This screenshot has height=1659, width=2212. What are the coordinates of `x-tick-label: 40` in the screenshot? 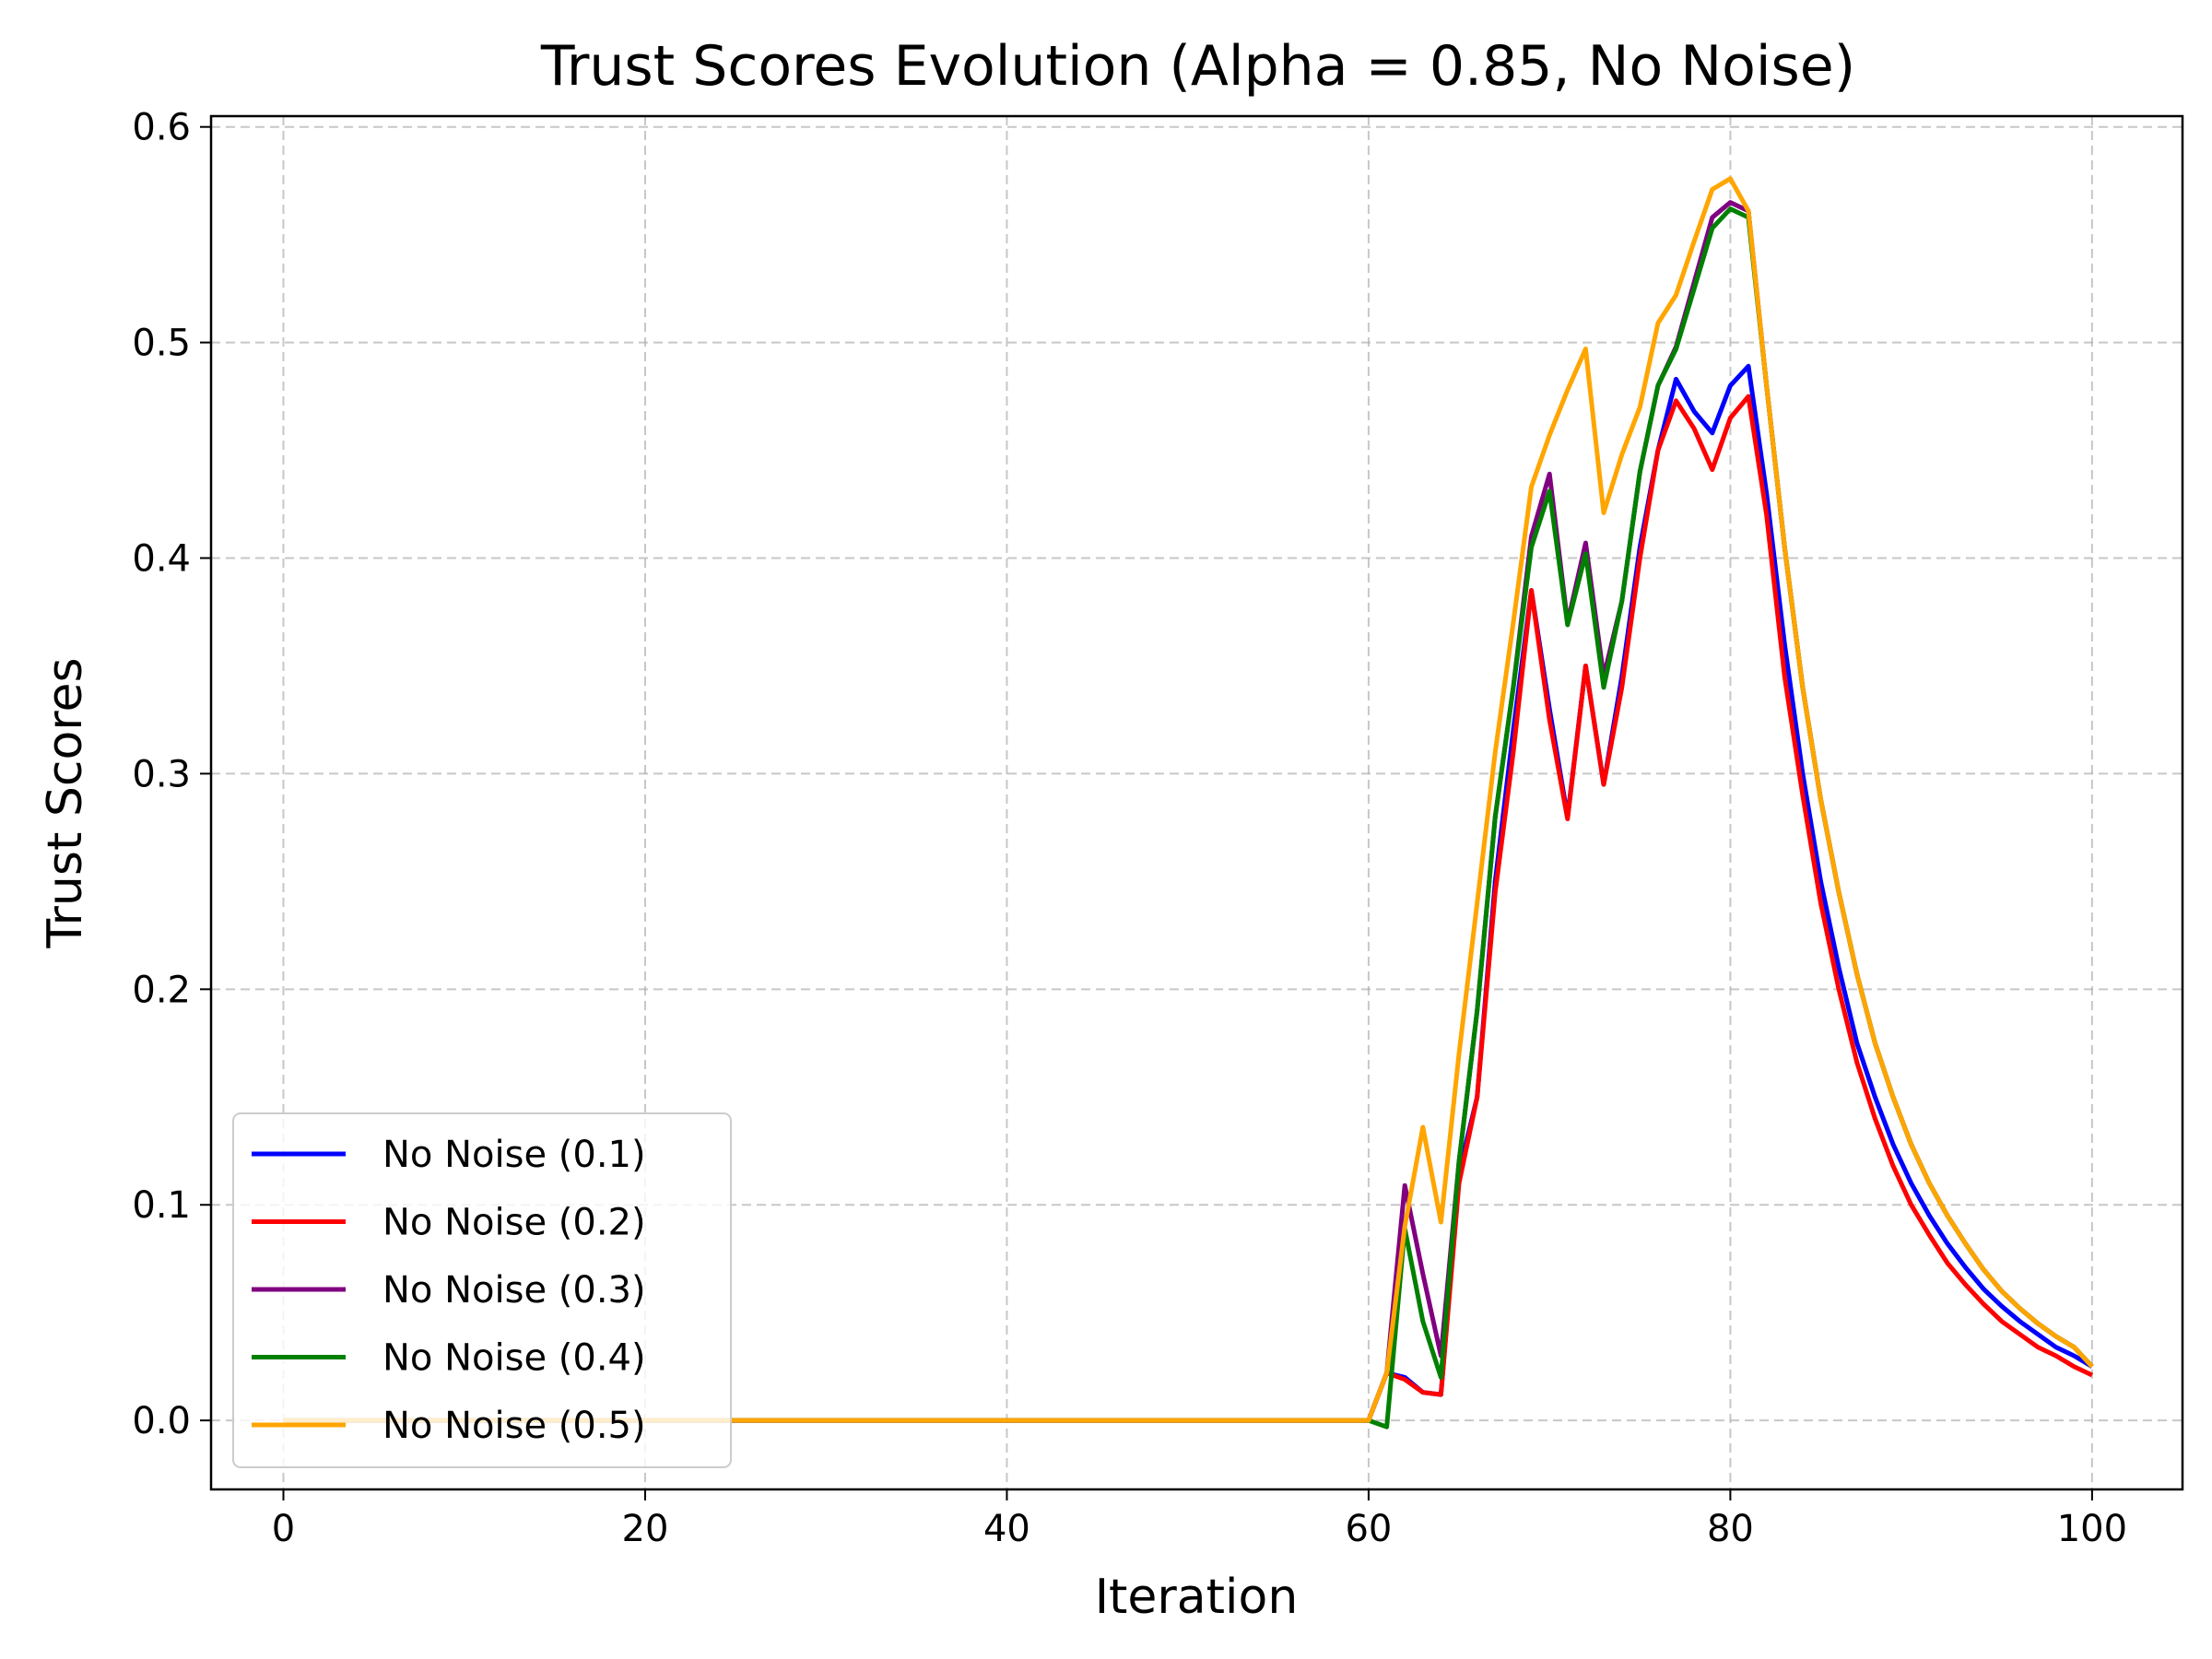 It's located at (1006, 1529).